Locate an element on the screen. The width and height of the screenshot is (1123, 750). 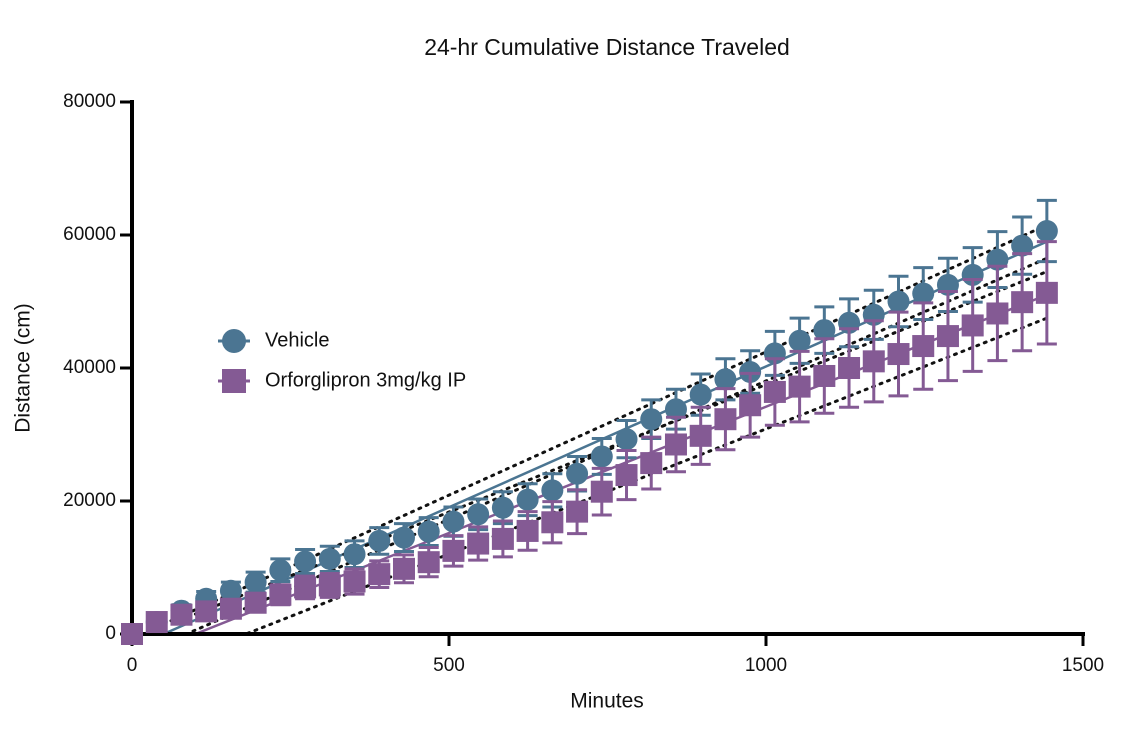
x-tick-label: 1500 is located at coordinates (1083, 665).